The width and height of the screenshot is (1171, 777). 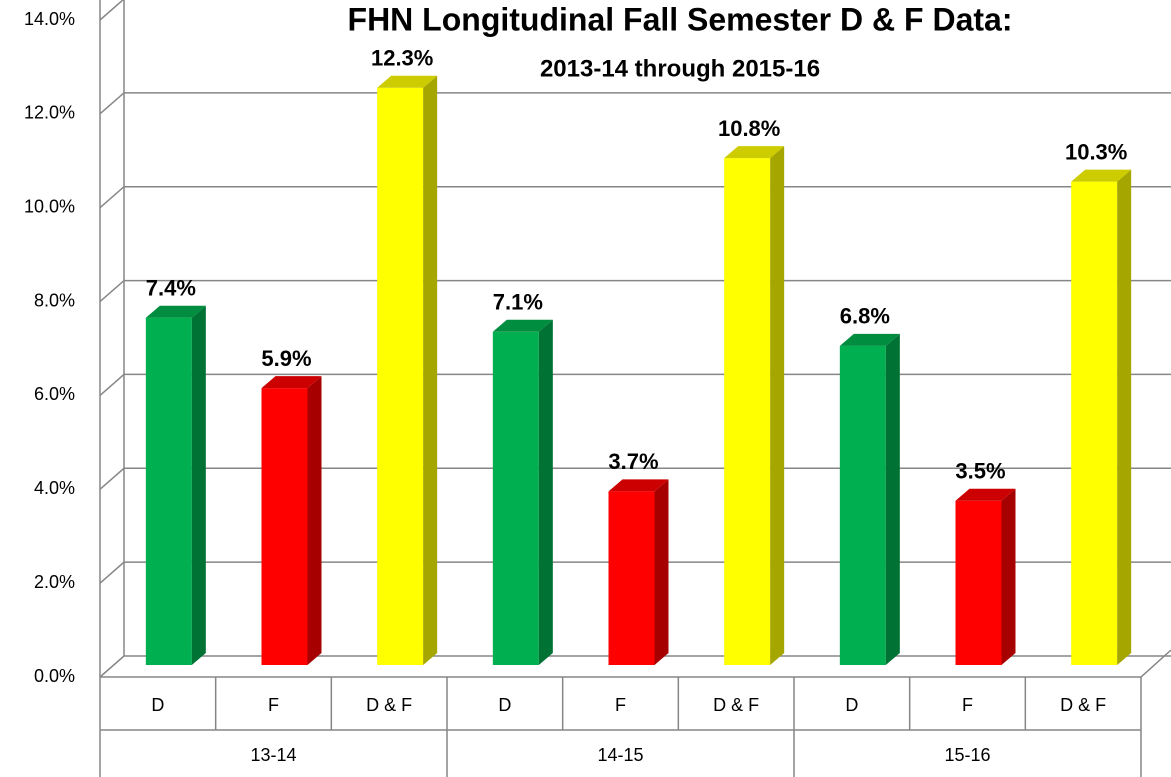 What do you see at coordinates (54, 488) in the screenshot?
I see `y-tick-label: 4.0%` at bounding box center [54, 488].